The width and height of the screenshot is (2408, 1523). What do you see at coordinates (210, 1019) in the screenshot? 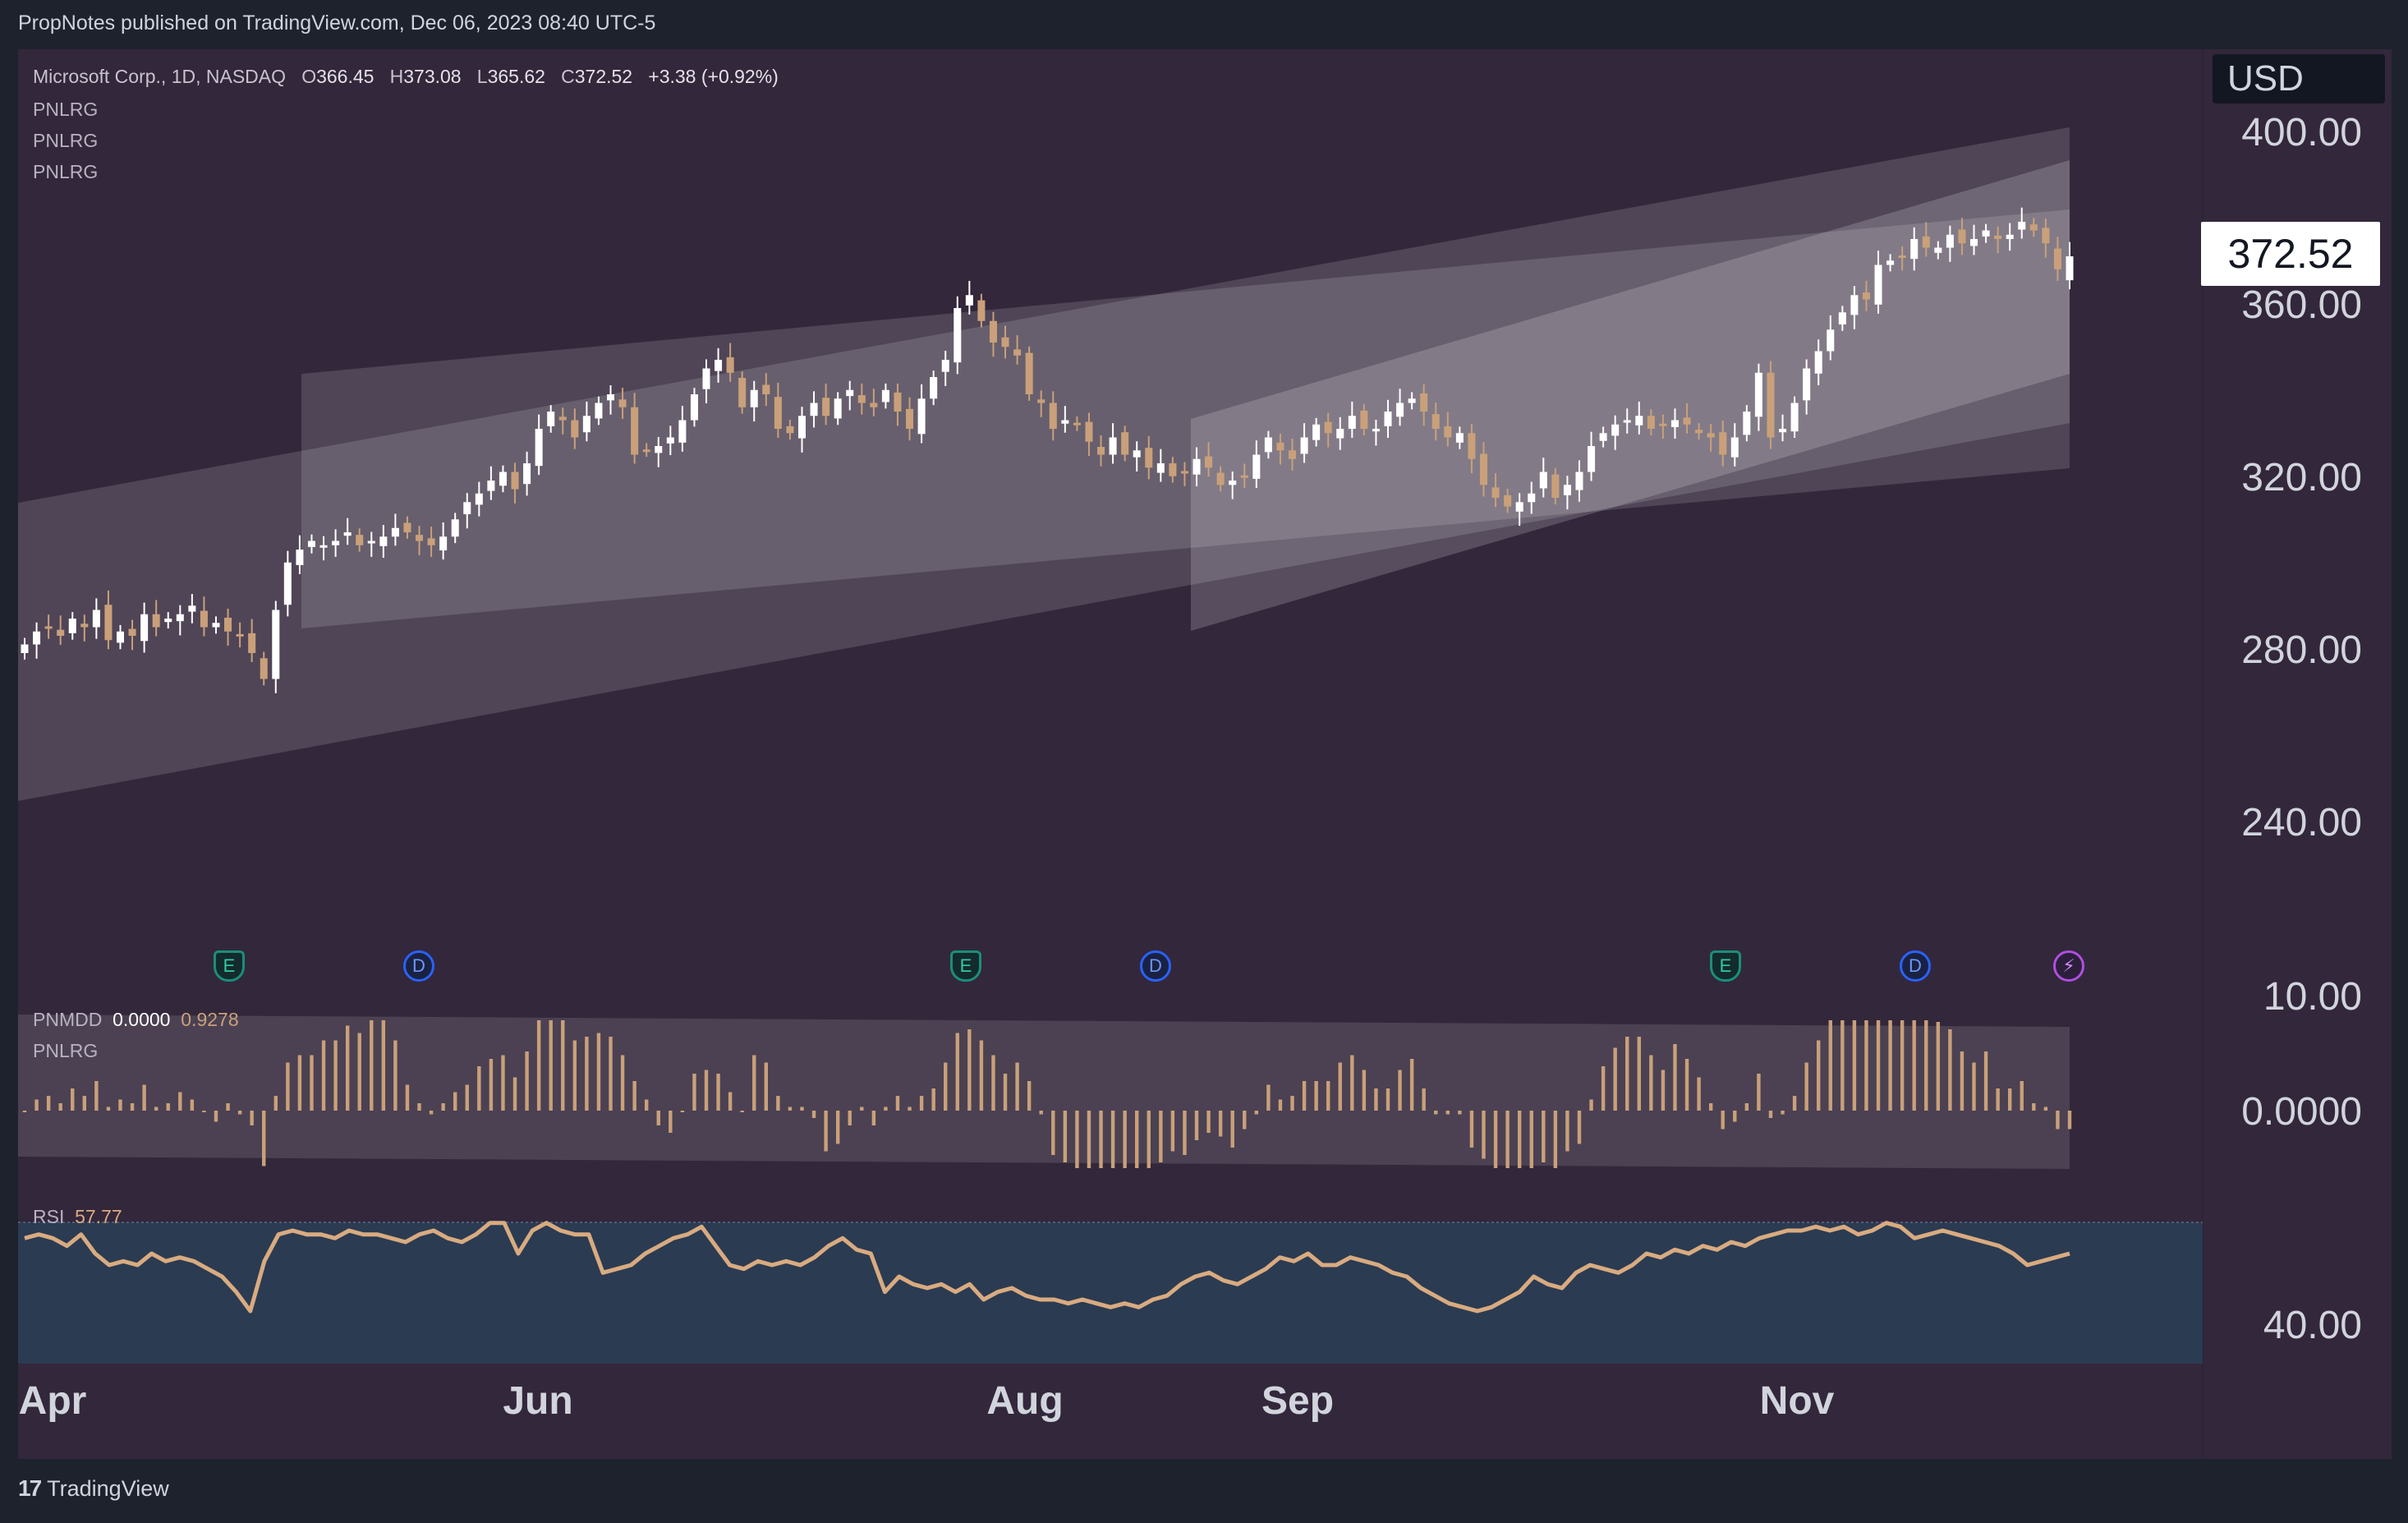
I see `pnmdd-value2: 0.9278` at bounding box center [210, 1019].